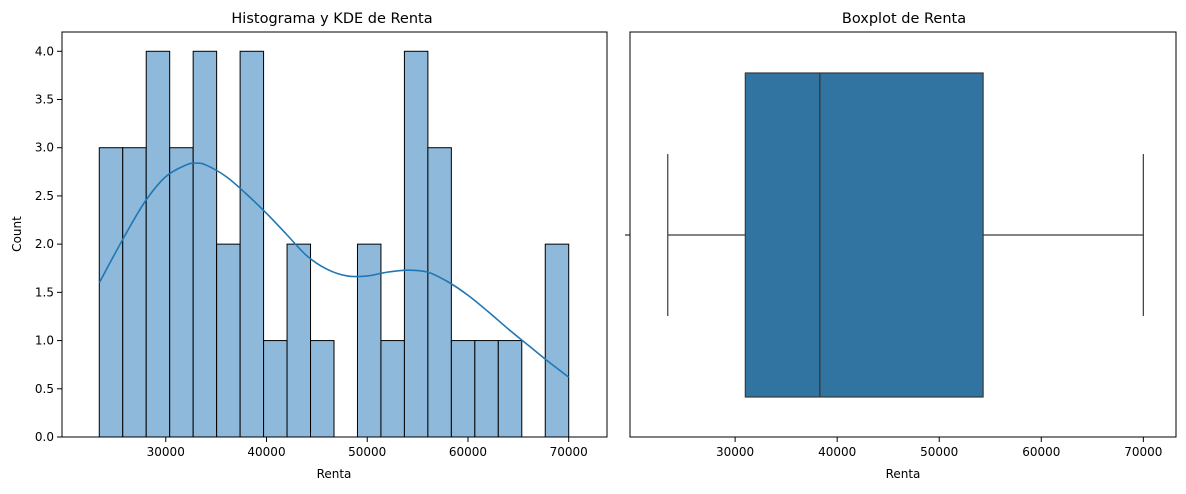 The width and height of the screenshot is (1186, 494). Describe the element at coordinates (44, 148) in the screenshot. I see `histogram-y-tick-label: 3.0` at that location.